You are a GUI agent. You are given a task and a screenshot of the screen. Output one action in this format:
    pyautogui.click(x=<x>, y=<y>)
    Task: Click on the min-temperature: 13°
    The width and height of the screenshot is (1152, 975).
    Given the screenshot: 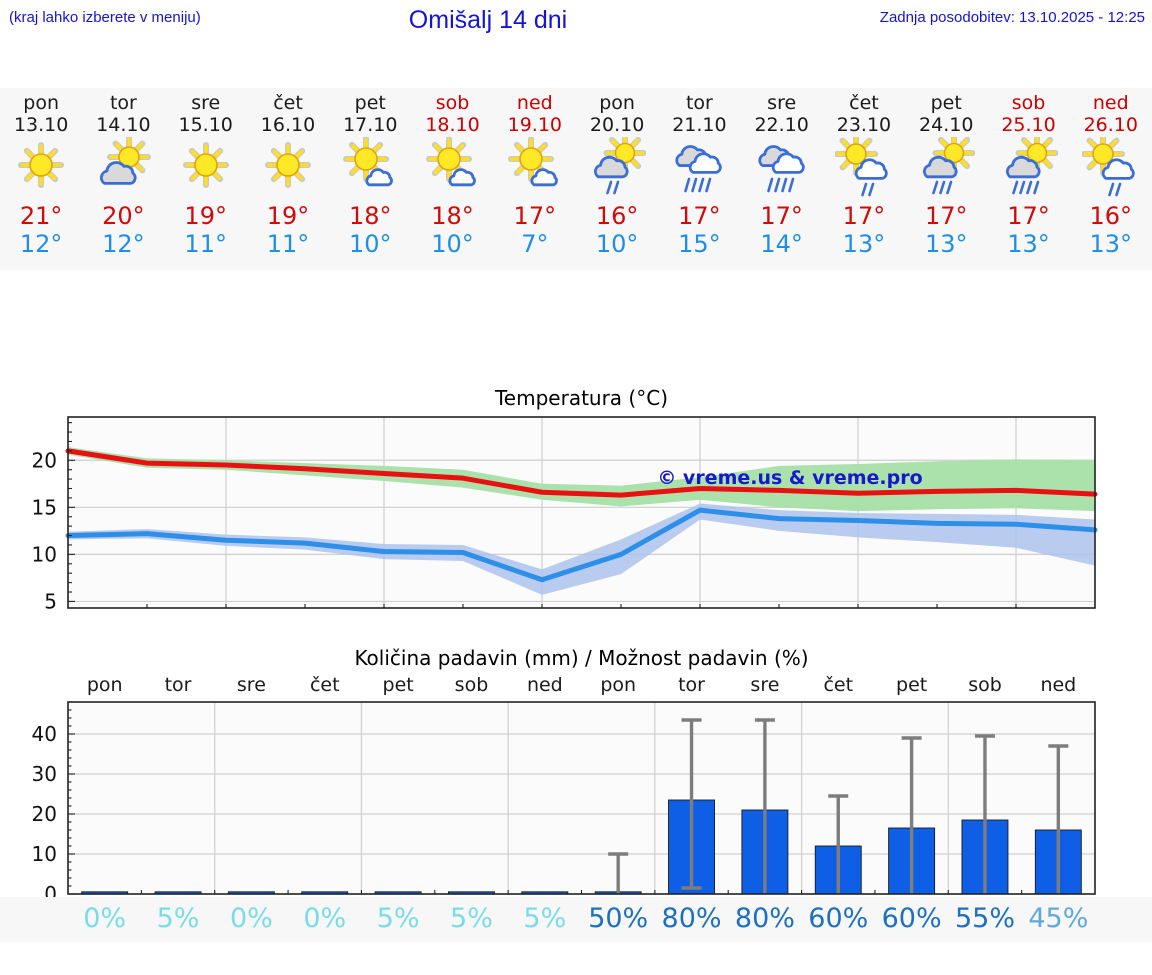 What is the action you would take?
    pyautogui.click(x=946, y=244)
    